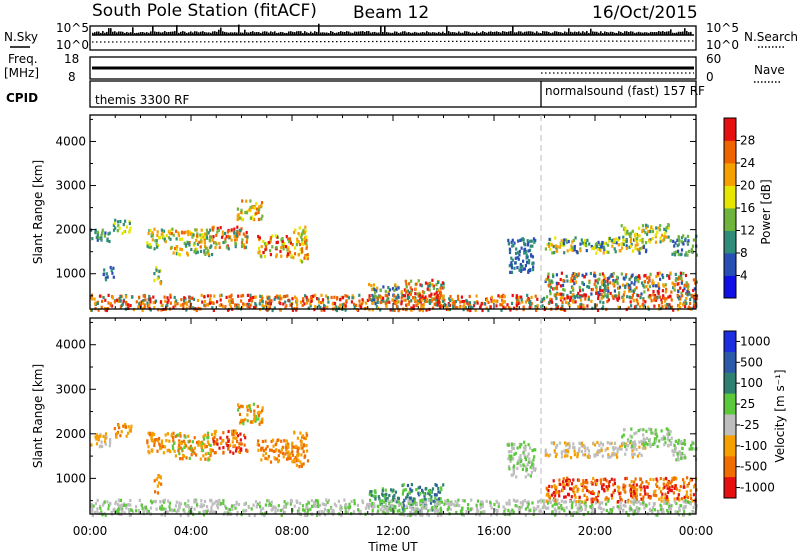 The image size is (800, 558). I want to click on colorbar-tick-label: 4, so click(744, 276).